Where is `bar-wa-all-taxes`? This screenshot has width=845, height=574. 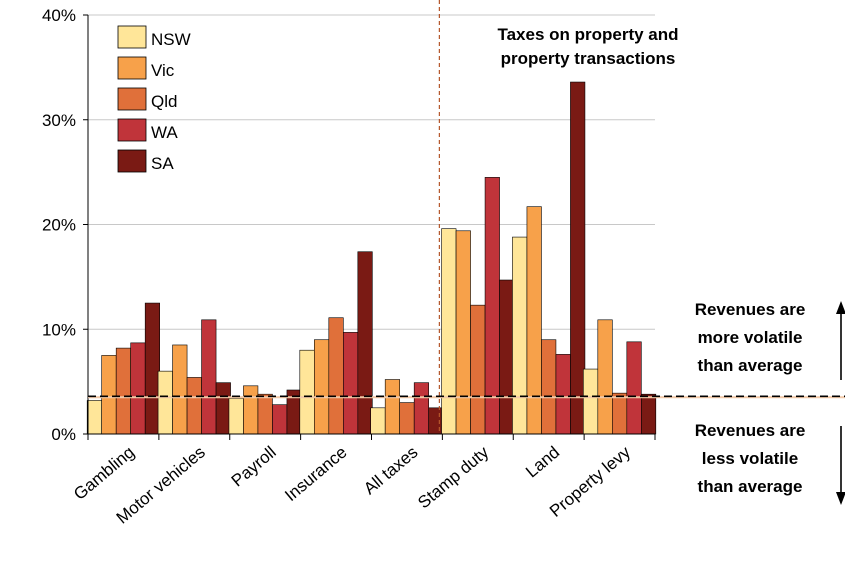
bar-wa-all-taxes is located at coordinates (421, 408).